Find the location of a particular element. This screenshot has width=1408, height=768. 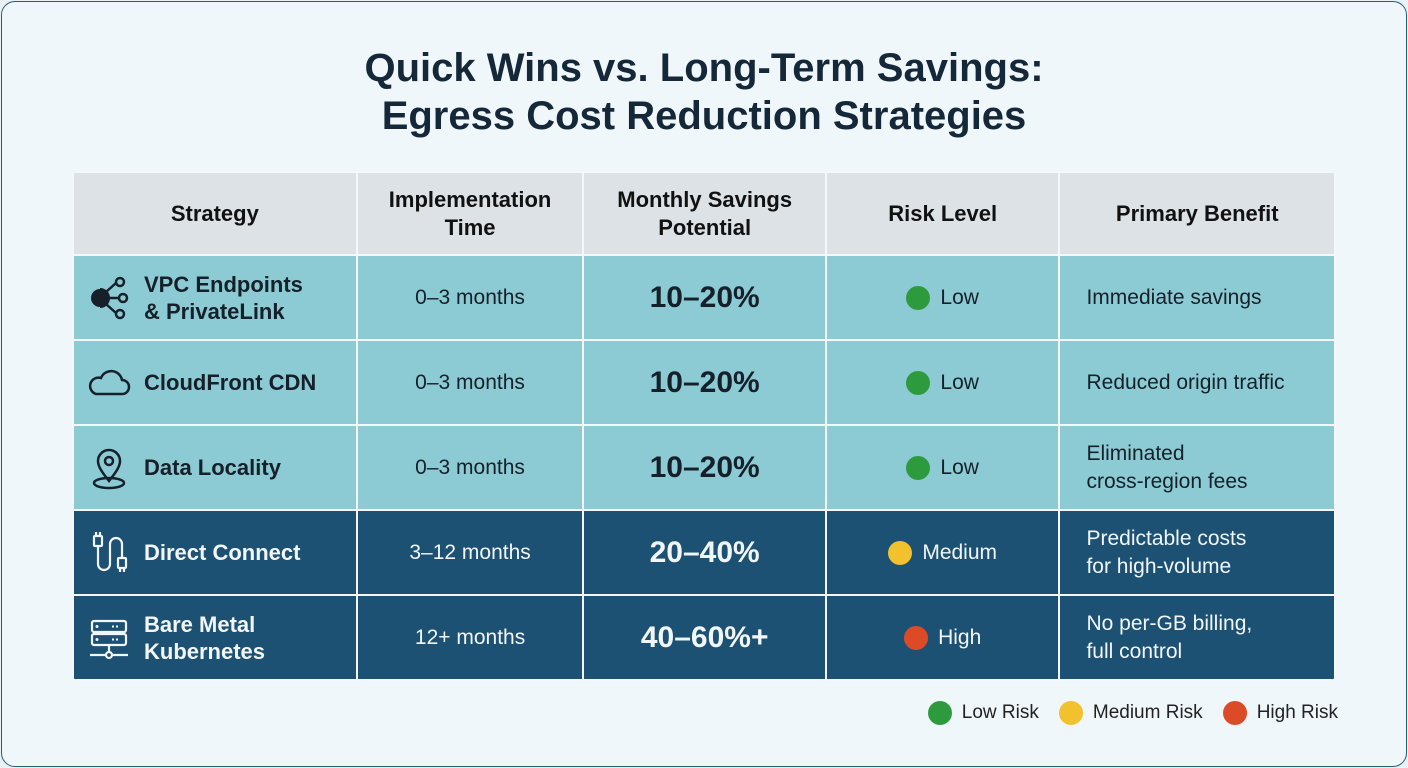

legend-label: Medium Risk is located at coordinates (1147, 712).